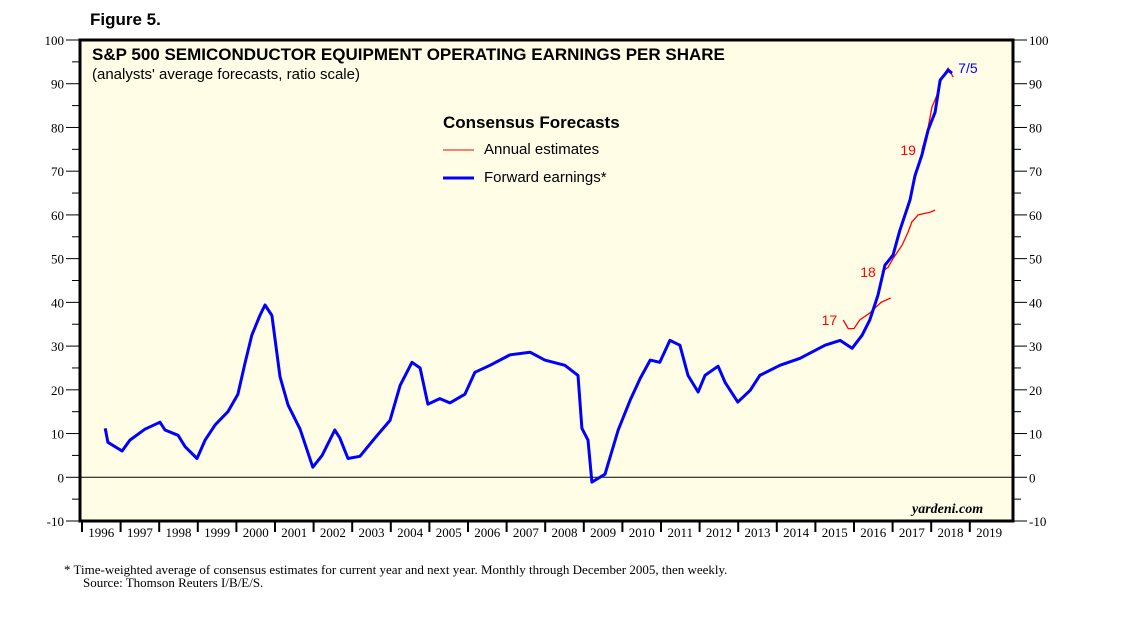 The image size is (1138, 621). What do you see at coordinates (1037, 521) in the screenshot?
I see `y-tick-label-right: -10` at bounding box center [1037, 521].